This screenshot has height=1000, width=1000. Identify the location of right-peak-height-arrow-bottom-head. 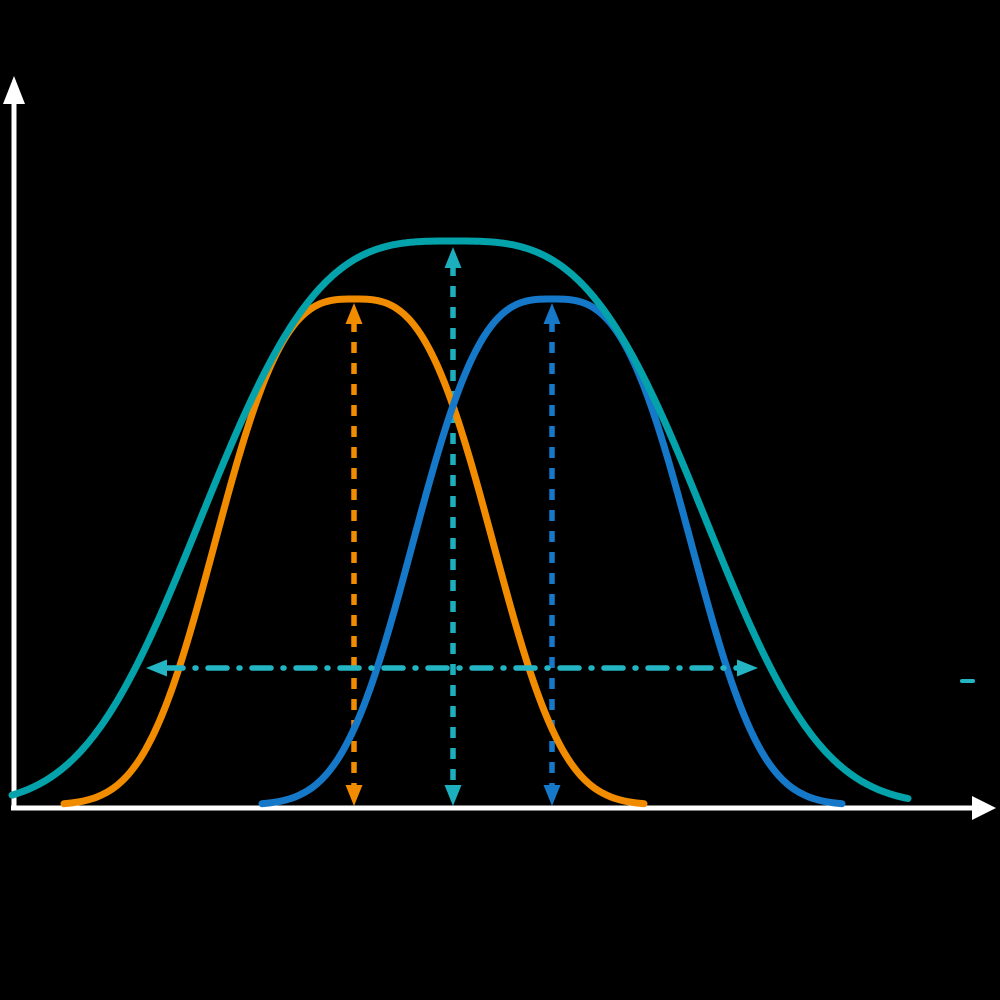
(552, 795).